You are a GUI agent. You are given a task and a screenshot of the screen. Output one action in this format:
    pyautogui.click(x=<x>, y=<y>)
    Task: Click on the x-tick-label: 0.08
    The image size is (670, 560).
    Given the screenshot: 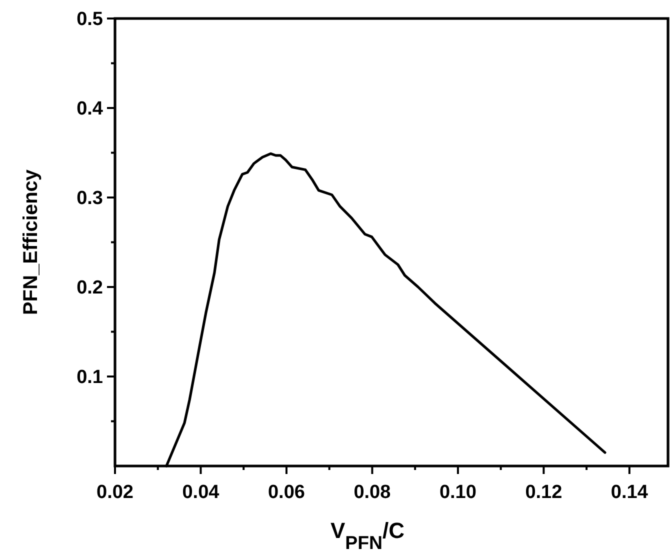 What is the action you would take?
    pyautogui.click(x=372, y=492)
    